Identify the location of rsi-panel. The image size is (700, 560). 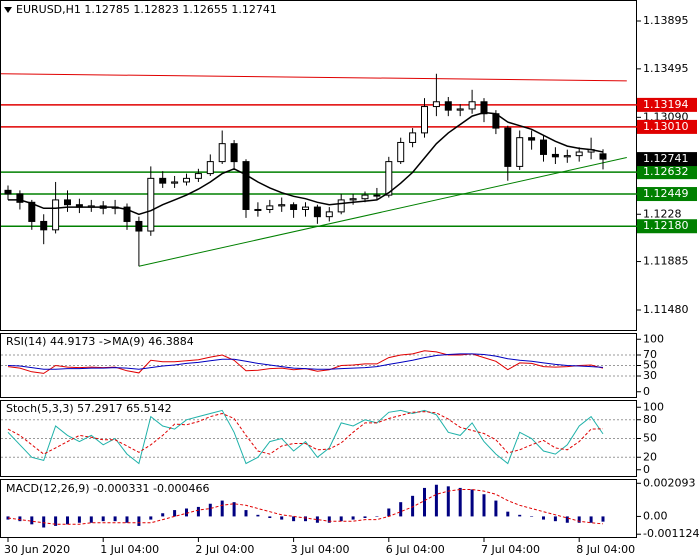
(318, 365).